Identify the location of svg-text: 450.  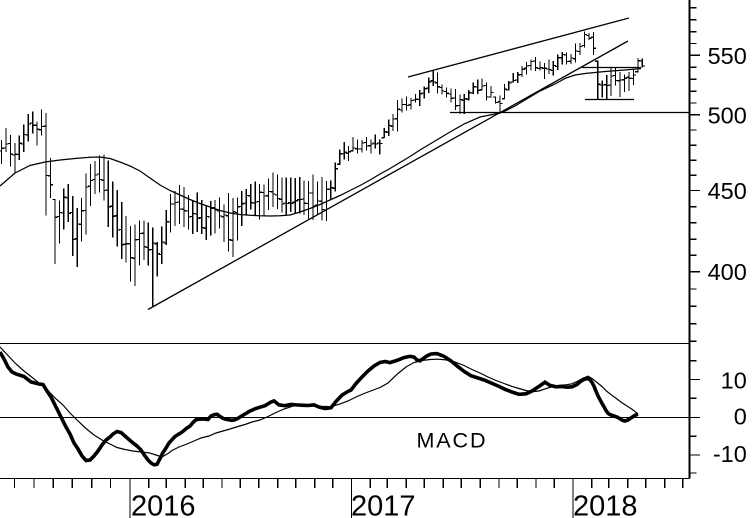
(727, 191).